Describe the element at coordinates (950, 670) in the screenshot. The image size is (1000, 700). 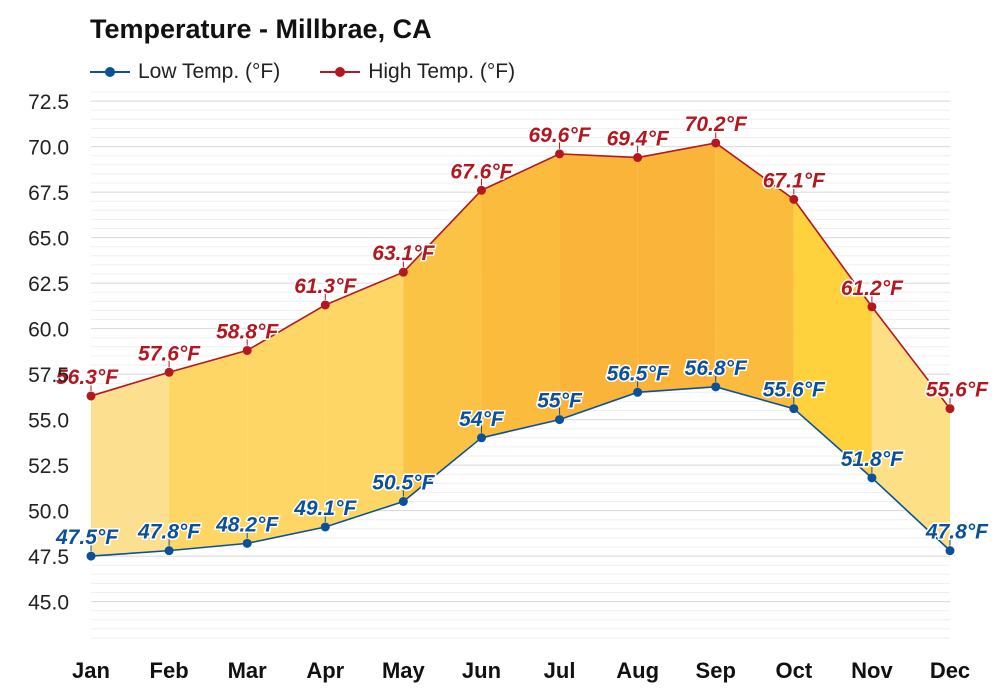
I see `x-tick-label: Dec` at that location.